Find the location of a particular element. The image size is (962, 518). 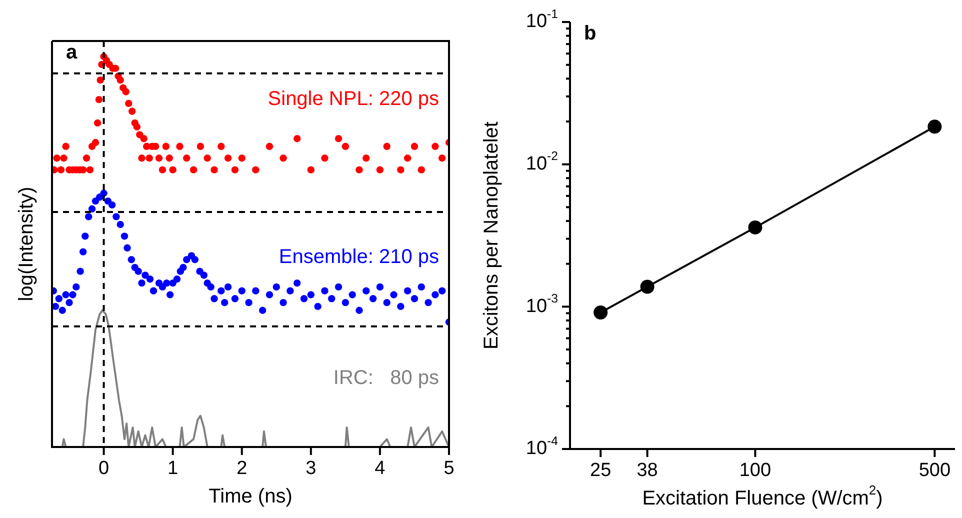

x-tick-label: 5 is located at coordinates (449, 469).